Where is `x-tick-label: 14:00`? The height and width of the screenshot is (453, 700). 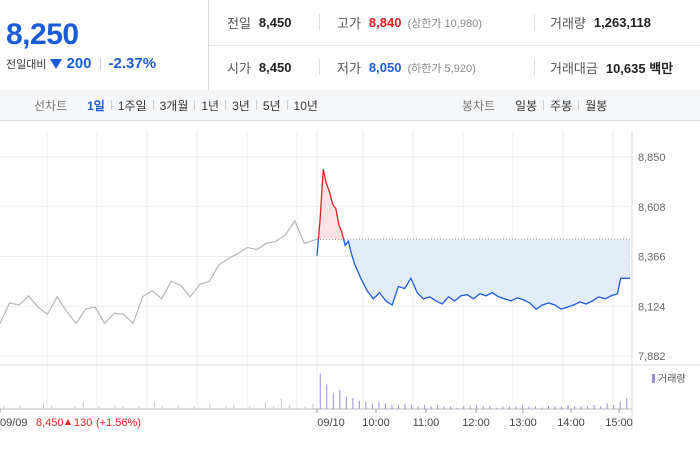
x-tick-label: 14:00 is located at coordinates (571, 423).